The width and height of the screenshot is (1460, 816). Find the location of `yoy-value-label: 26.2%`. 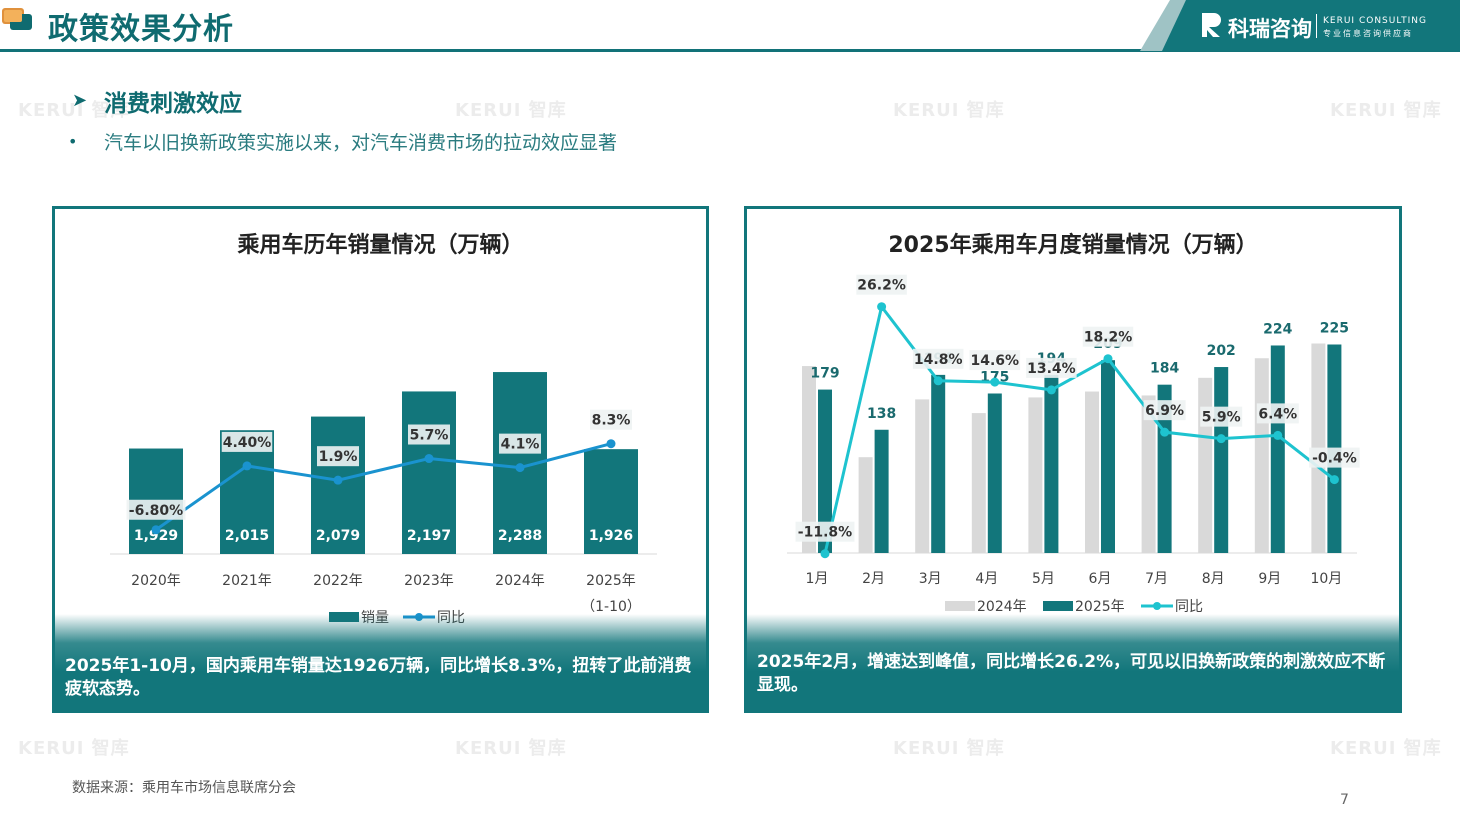

yoy-value-label: 26.2% is located at coordinates (881, 286).